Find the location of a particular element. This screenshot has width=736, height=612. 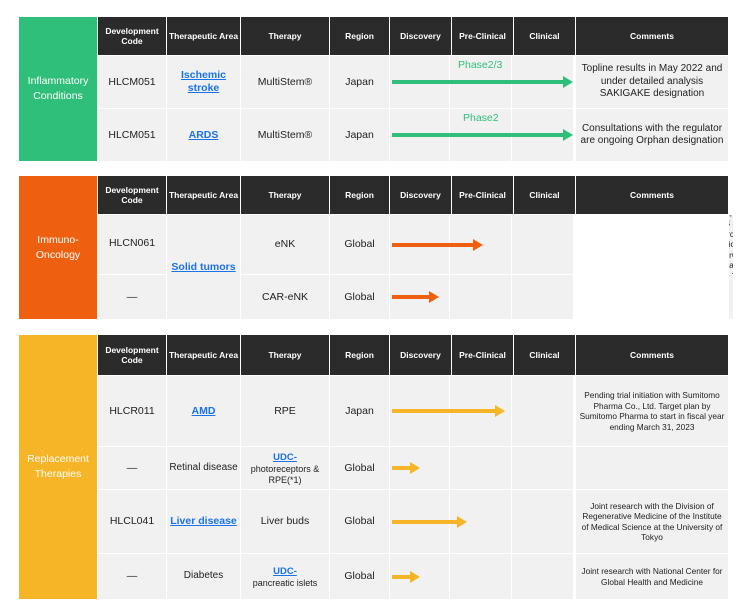

progress-cell: Phase2 is located at coordinates (482, 135).